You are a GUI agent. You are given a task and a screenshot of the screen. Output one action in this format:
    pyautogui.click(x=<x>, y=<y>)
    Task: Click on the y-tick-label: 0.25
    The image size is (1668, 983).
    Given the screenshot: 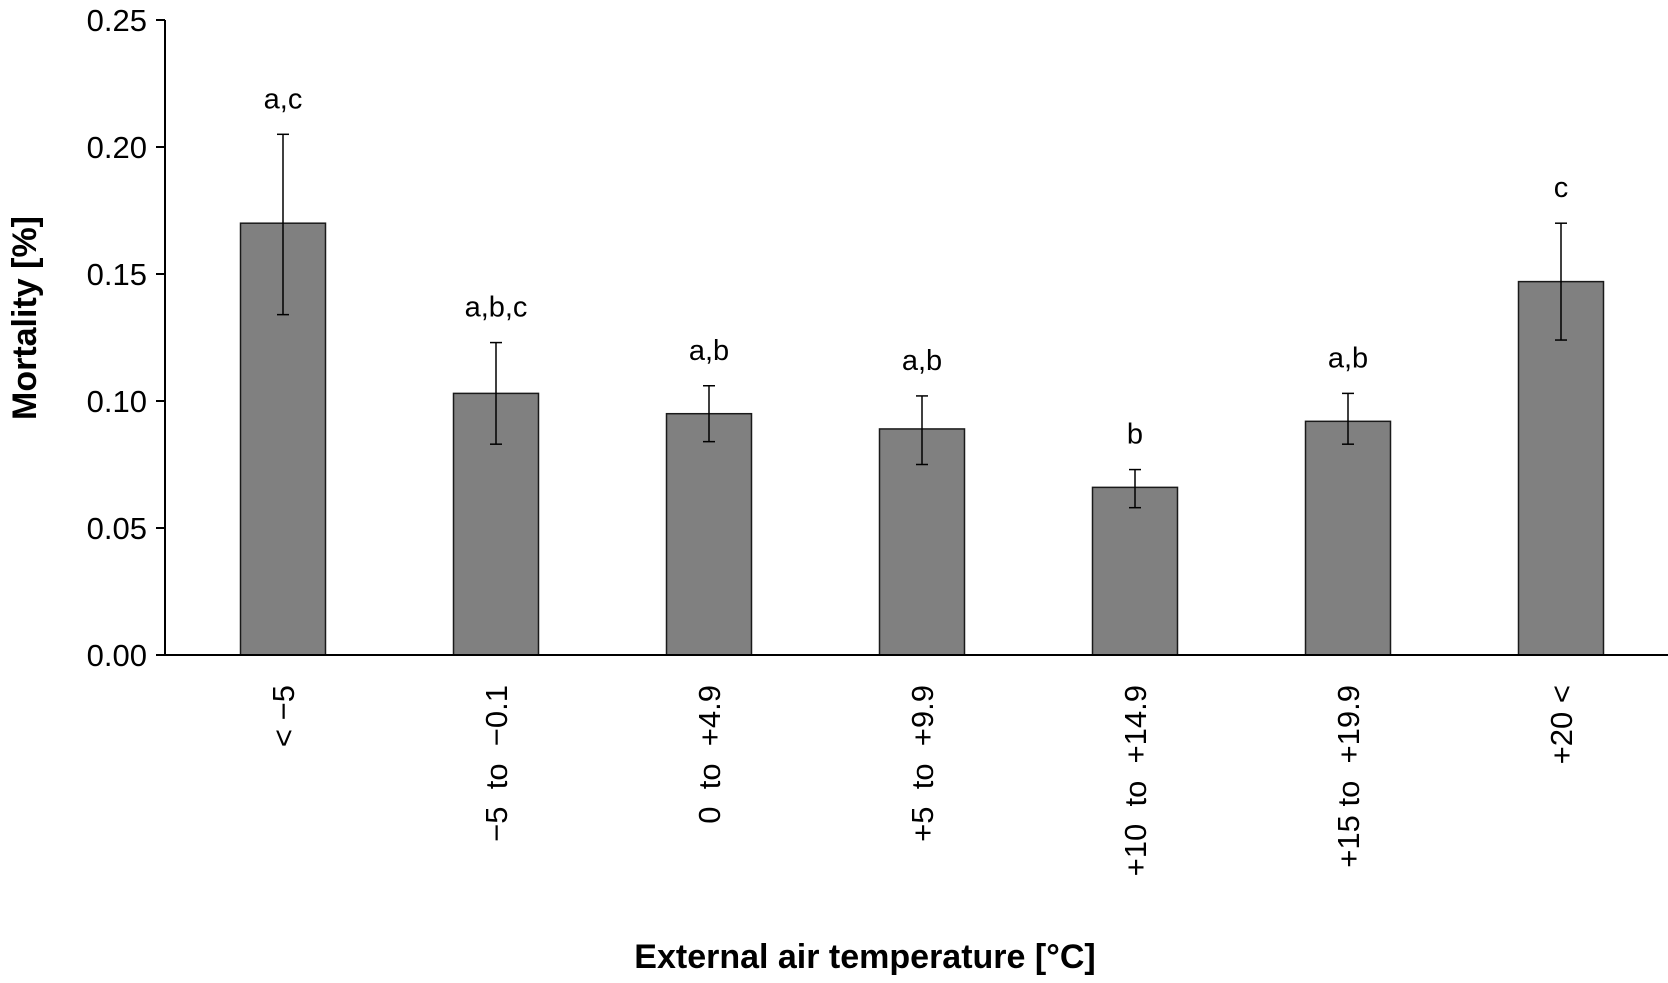 What is the action you would take?
    pyautogui.click(x=117, y=20)
    